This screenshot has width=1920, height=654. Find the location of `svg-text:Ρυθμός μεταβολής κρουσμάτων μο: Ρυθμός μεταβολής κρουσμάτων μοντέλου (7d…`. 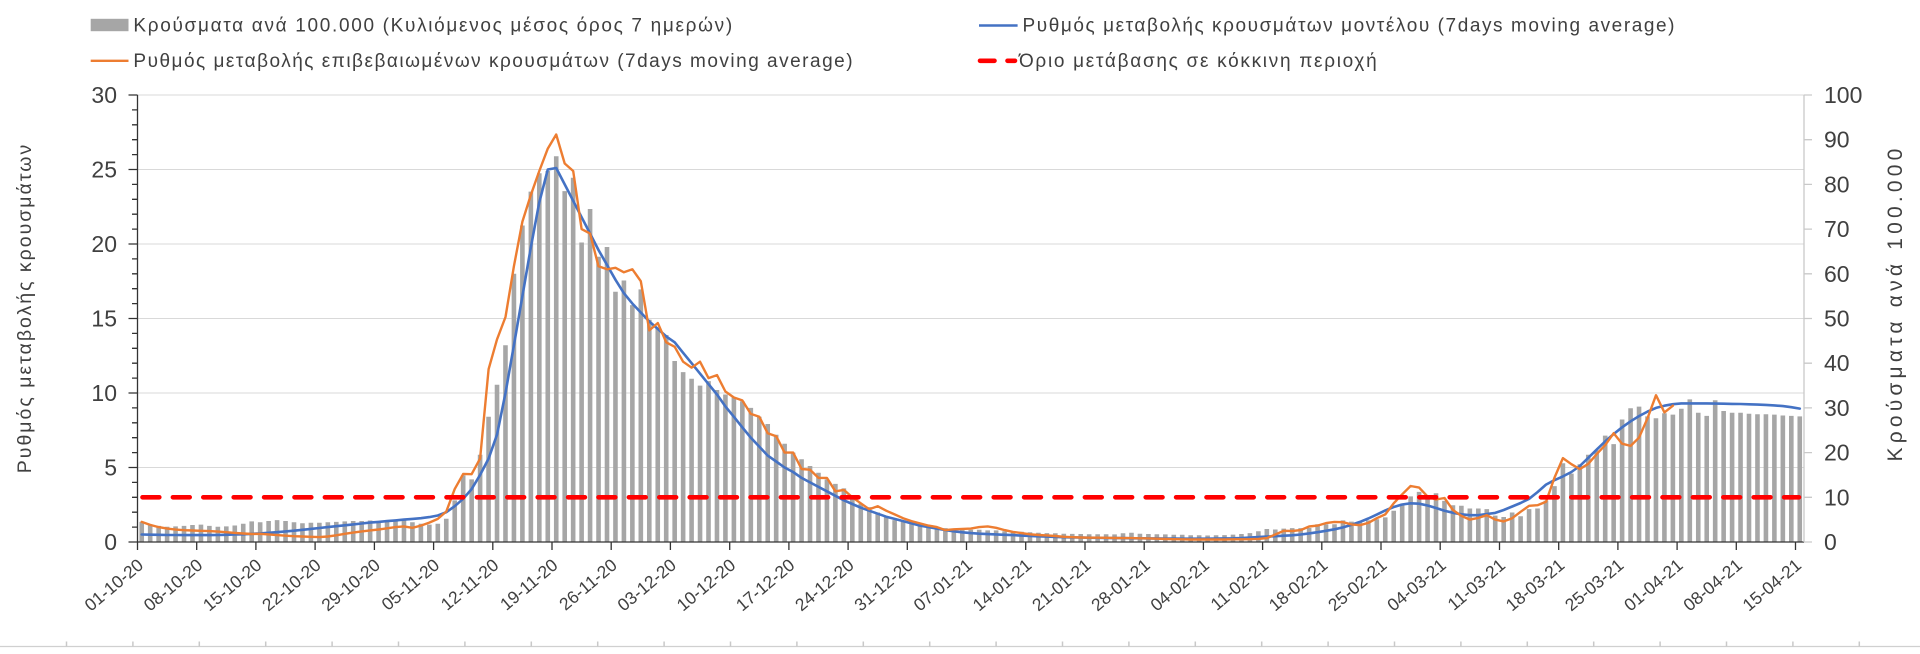

svg-text:Ρυθμός μεταβολής κρουσμάτων μο: Ρυθμός μεταβολής κρουσμάτων μοντέλου (7d… is located at coordinates (1350, 26).